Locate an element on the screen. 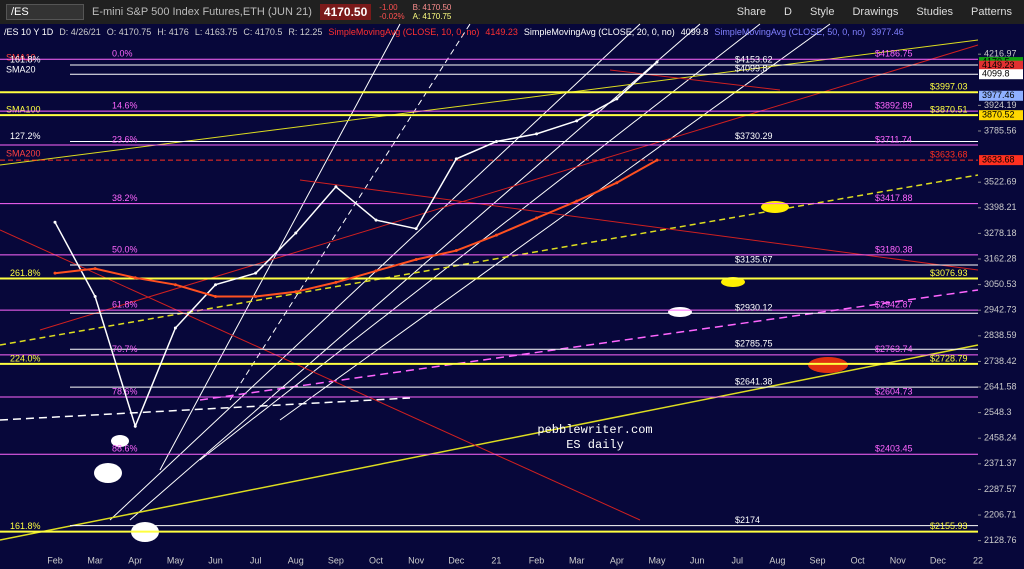 The image size is (1024, 569). level-label: $3870.51 is located at coordinates (949, 110).